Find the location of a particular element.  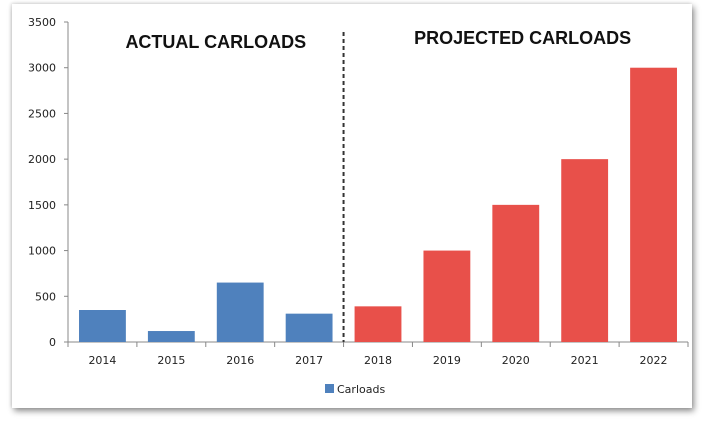

bar-2022 is located at coordinates (653, 204).